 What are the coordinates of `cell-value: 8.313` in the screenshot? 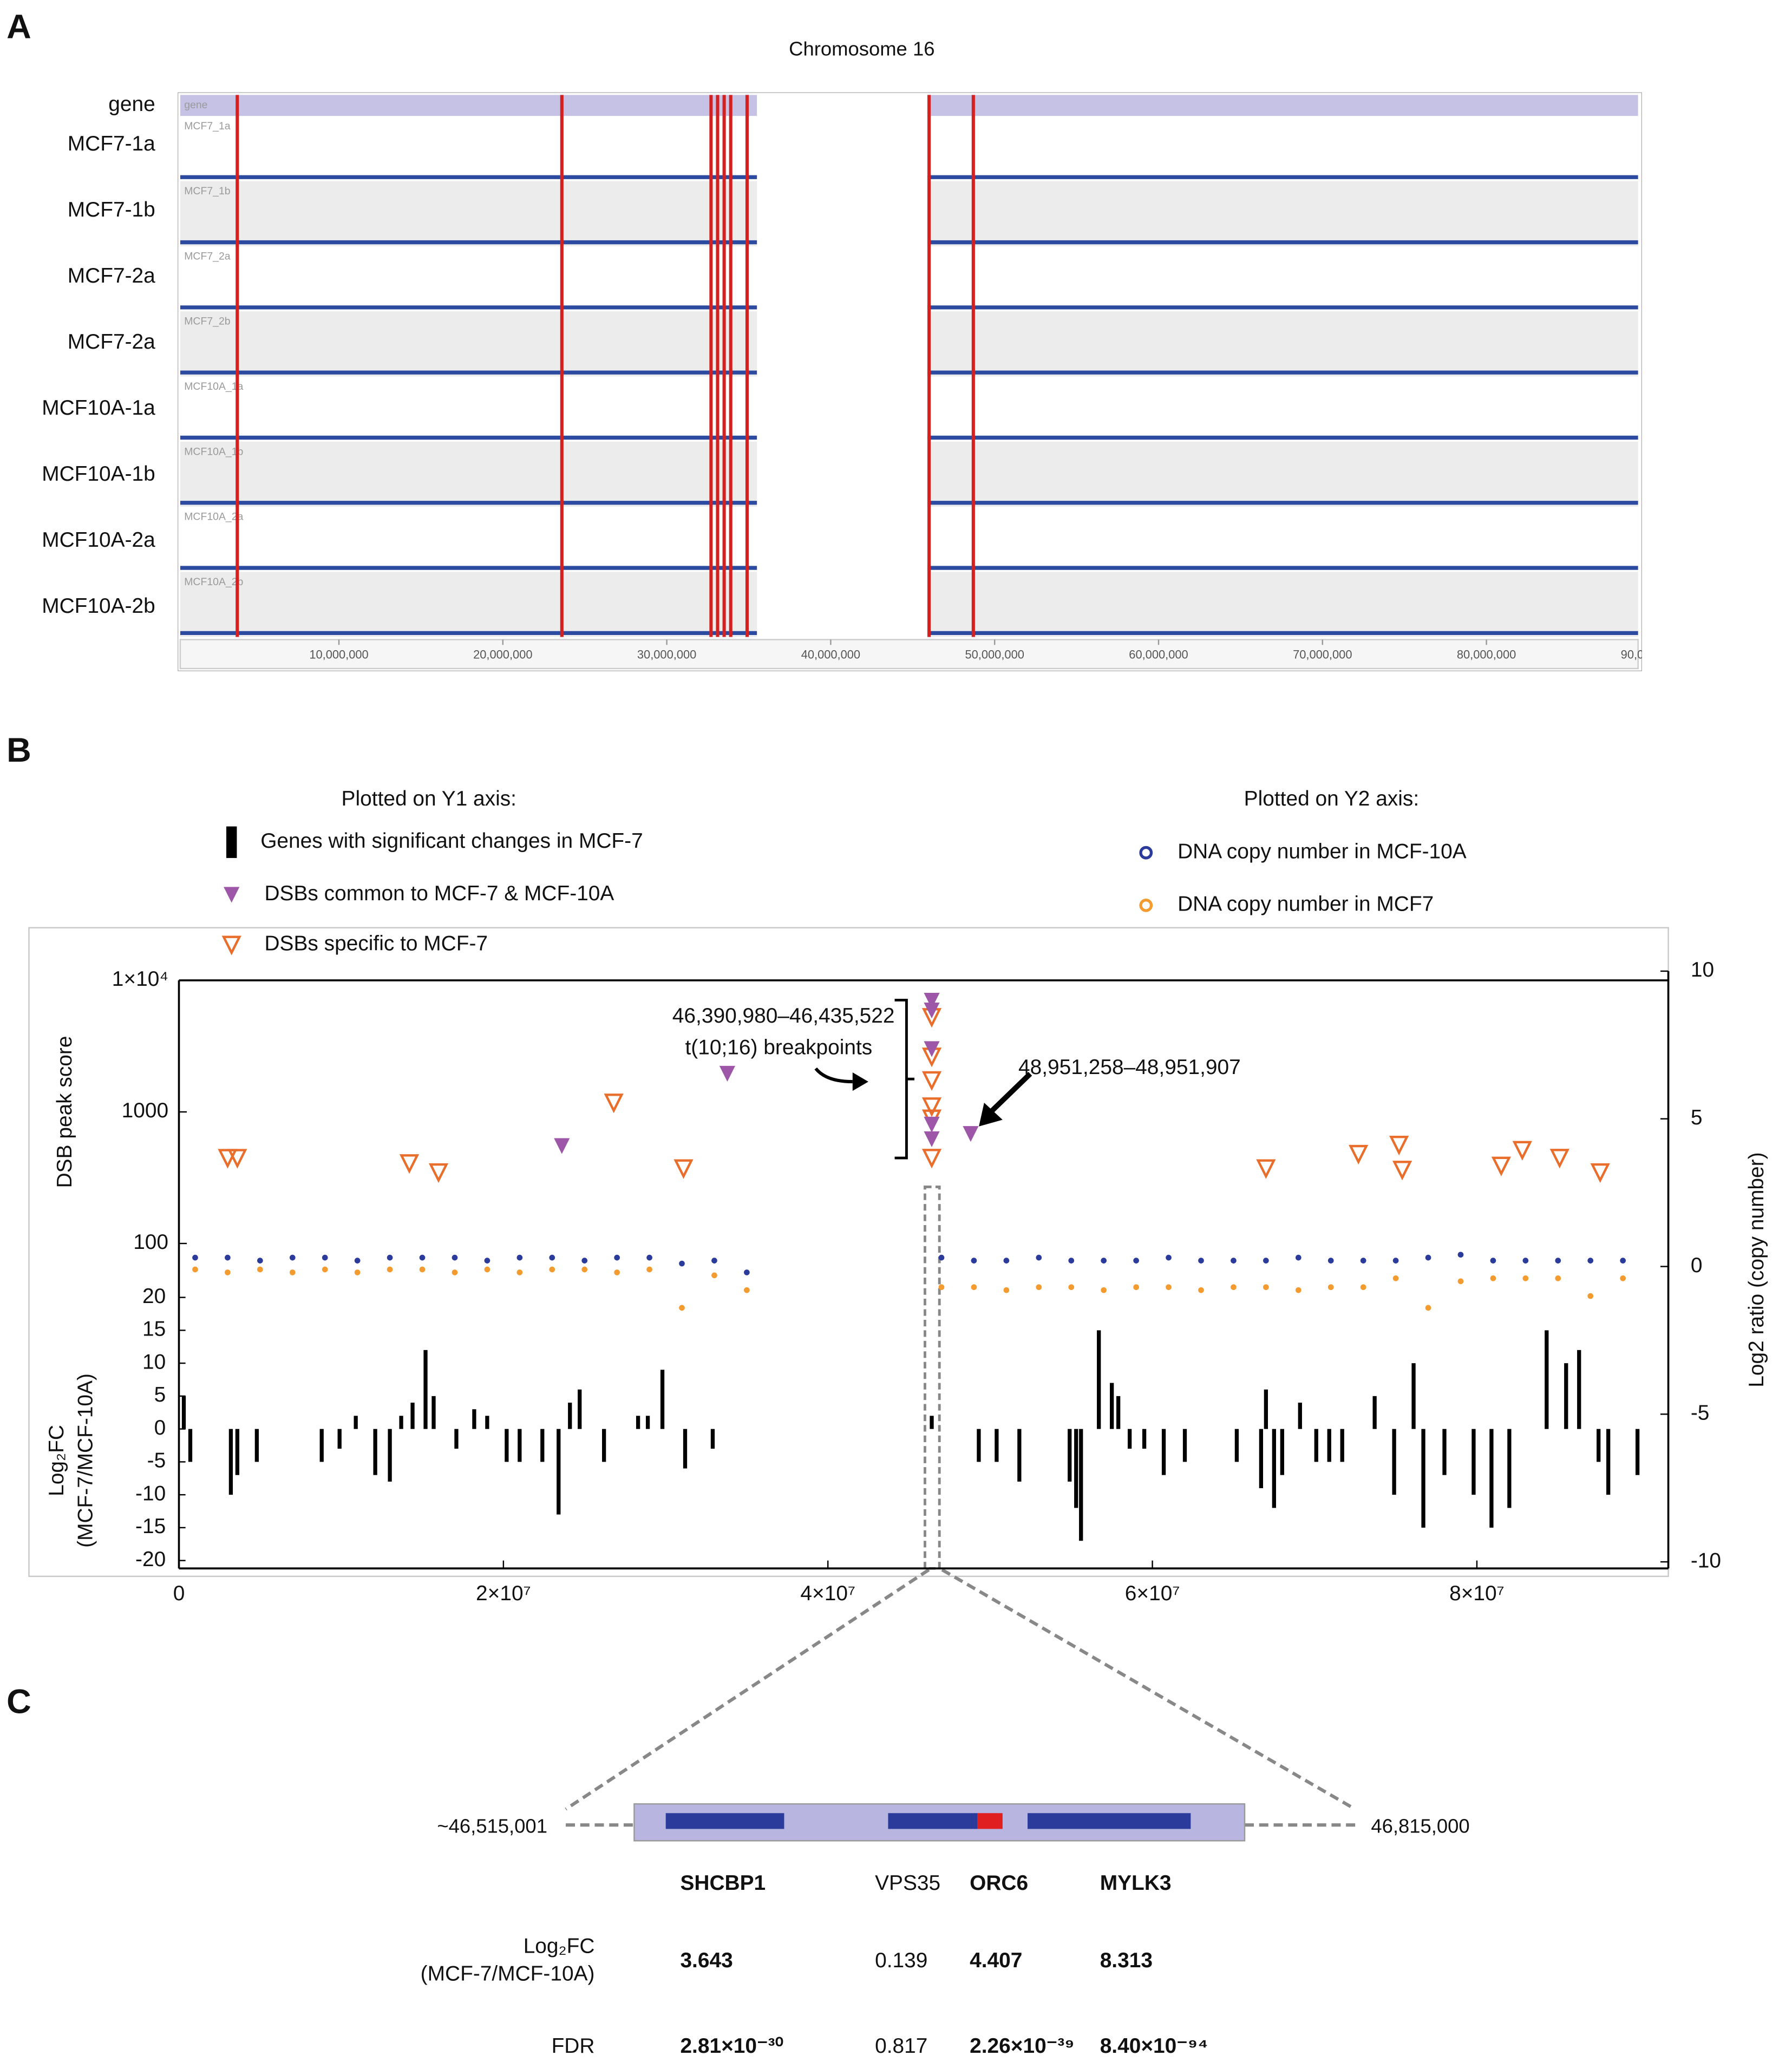 It's located at (1126, 1960).